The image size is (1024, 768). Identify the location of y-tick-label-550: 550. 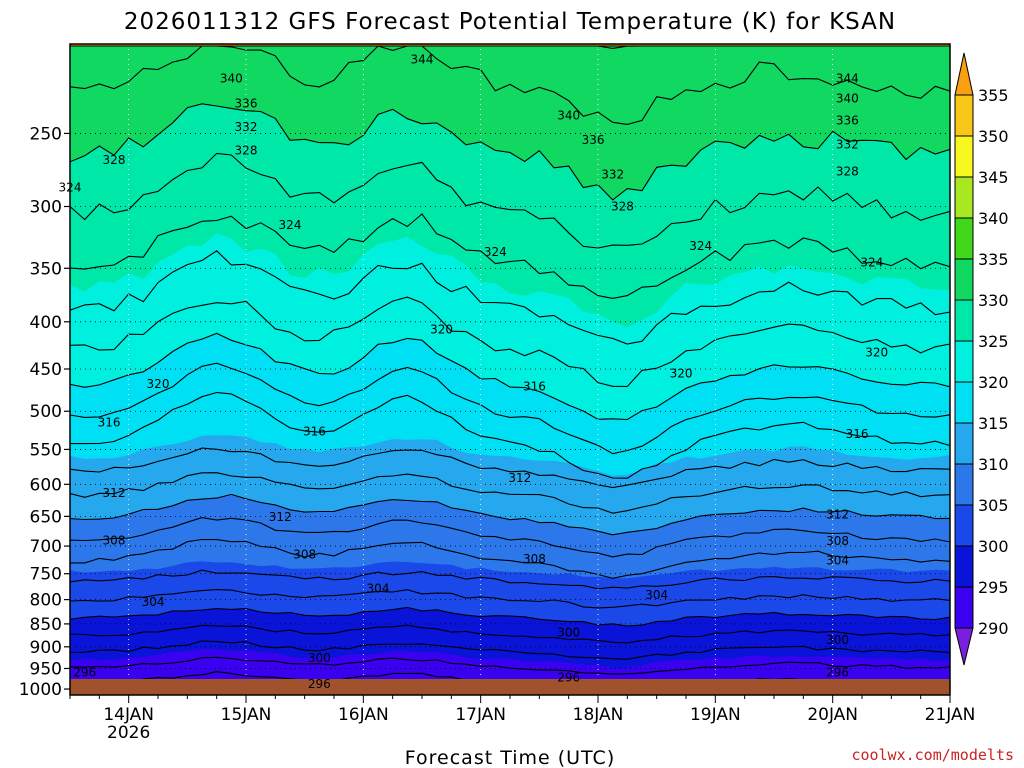
(46, 450).